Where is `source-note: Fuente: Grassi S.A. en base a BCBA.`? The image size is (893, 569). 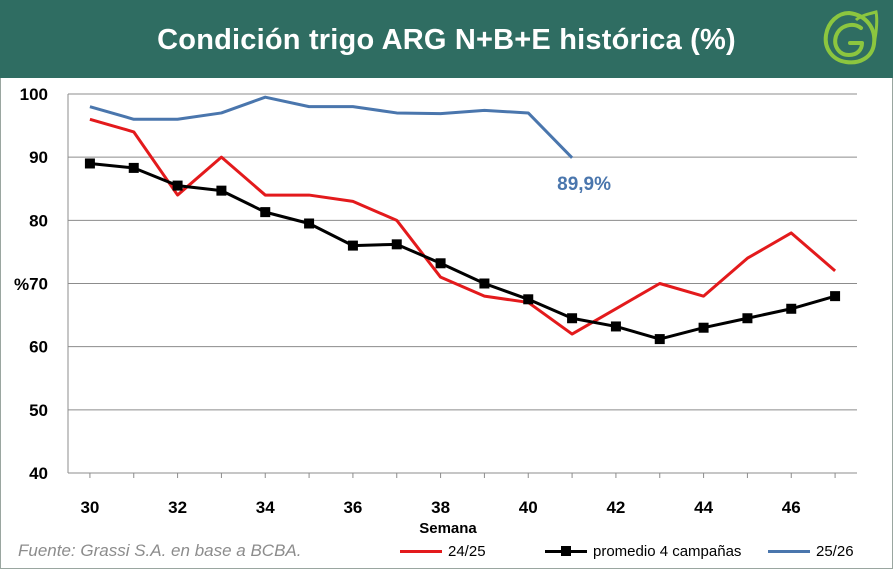
source-note: Fuente: Grassi S.A. en base a BCBA. is located at coordinates (160, 550).